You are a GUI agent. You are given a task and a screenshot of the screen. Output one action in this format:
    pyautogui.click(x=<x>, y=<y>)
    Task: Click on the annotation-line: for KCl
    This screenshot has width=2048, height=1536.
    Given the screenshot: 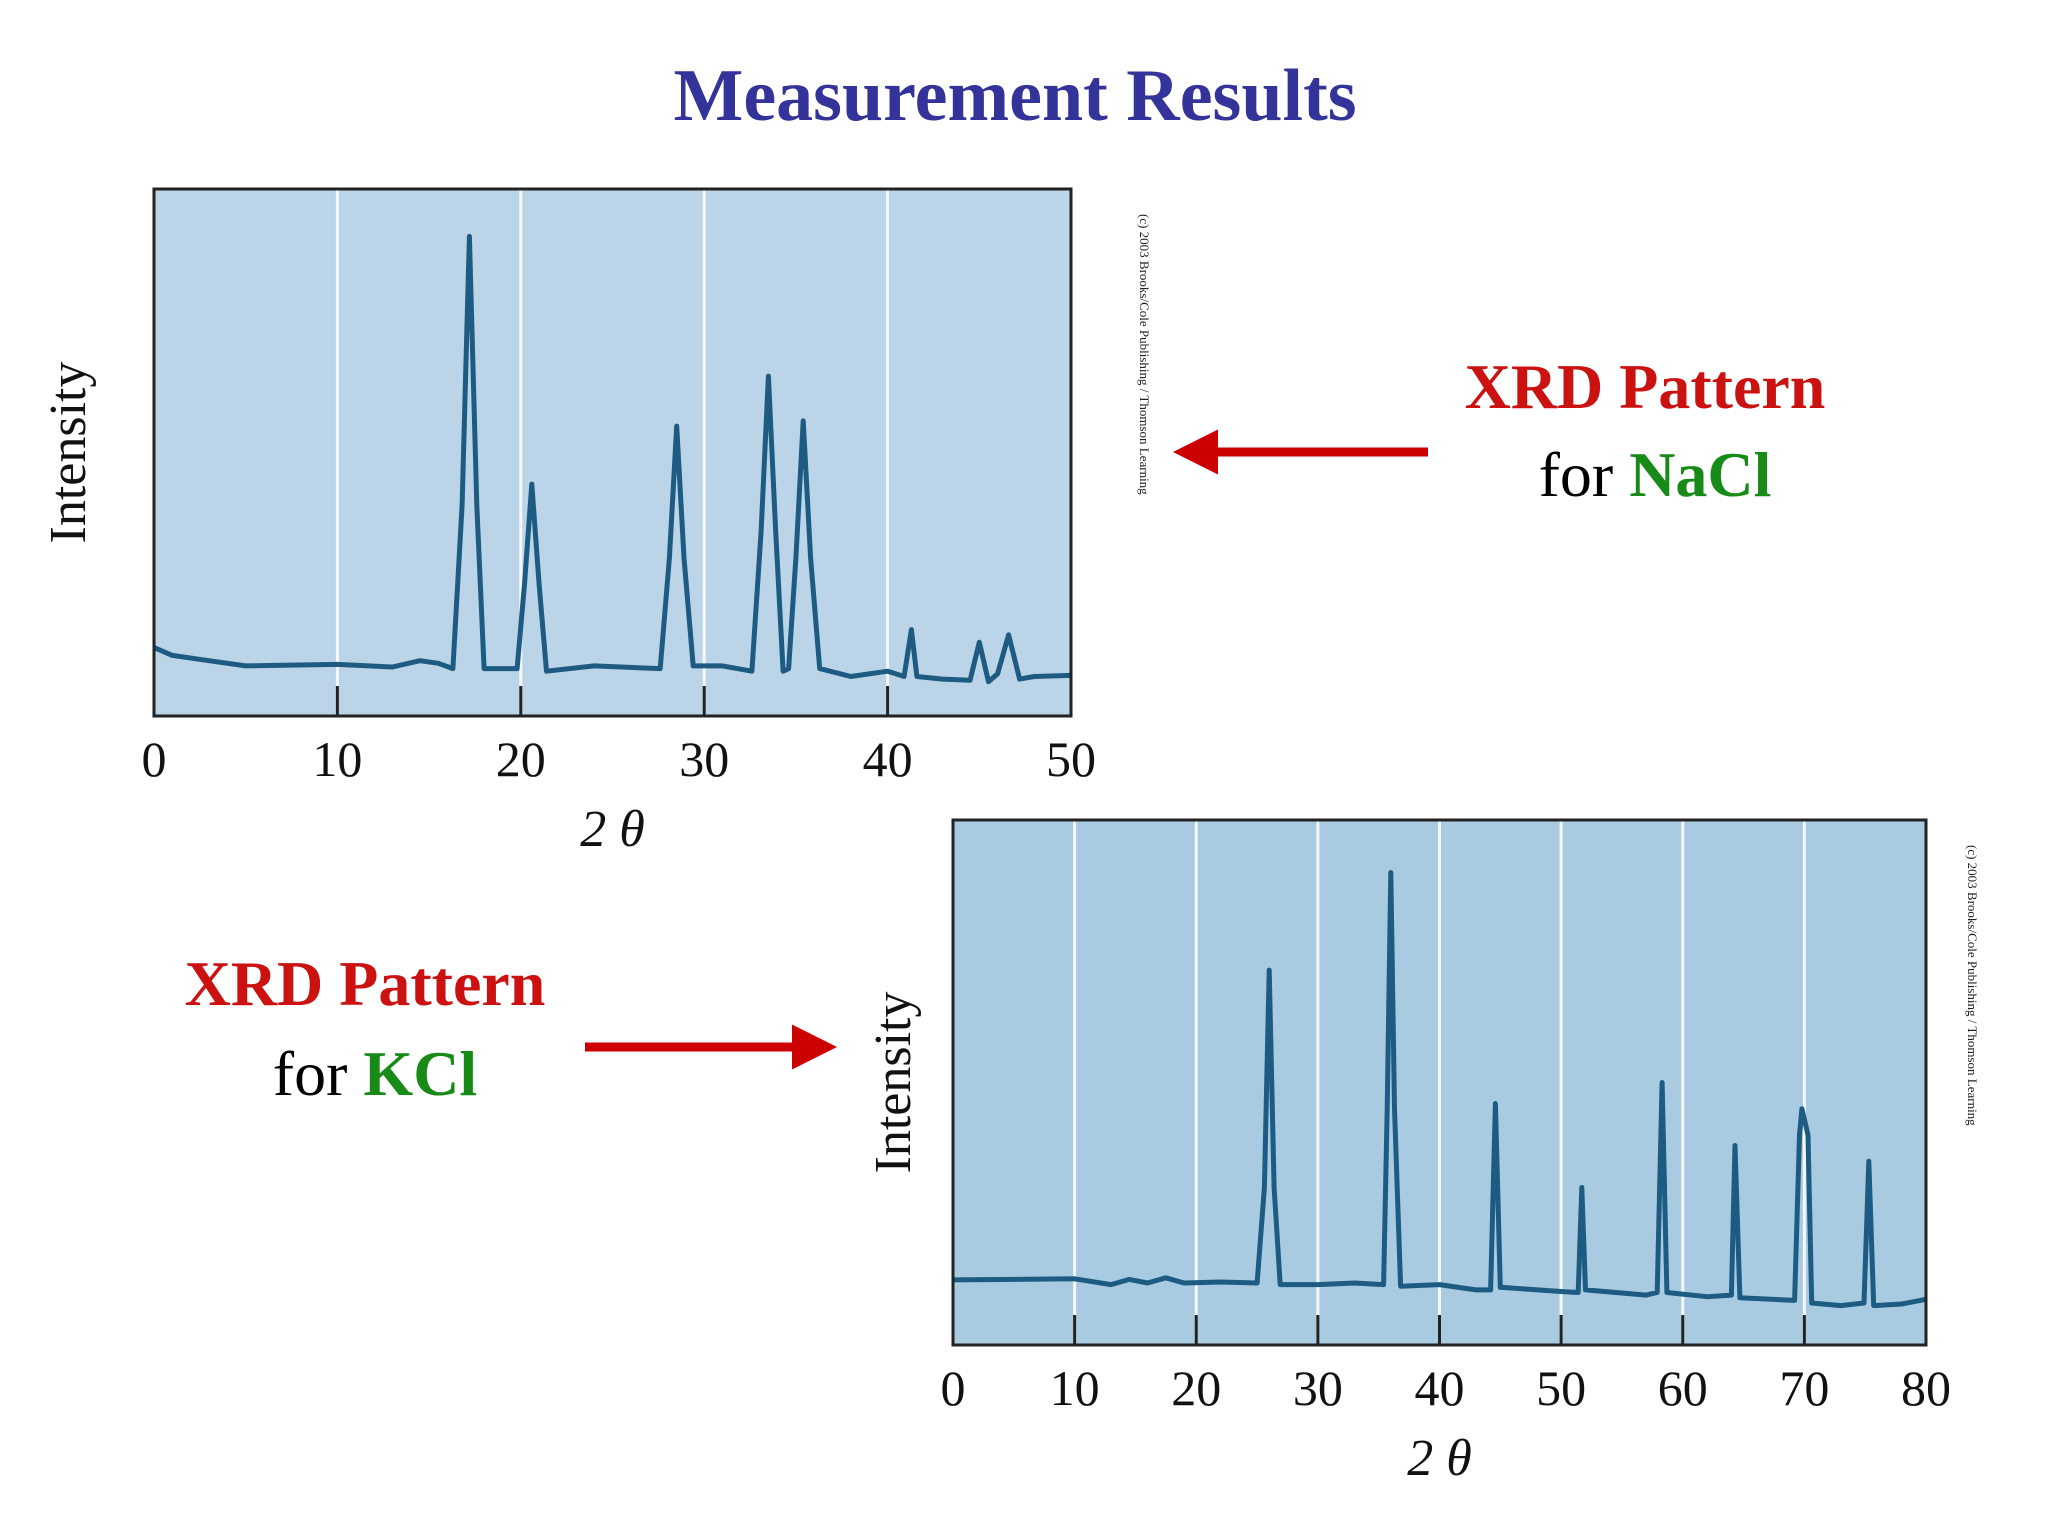 What is the action you would take?
    pyautogui.click(x=375, y=1073)
    